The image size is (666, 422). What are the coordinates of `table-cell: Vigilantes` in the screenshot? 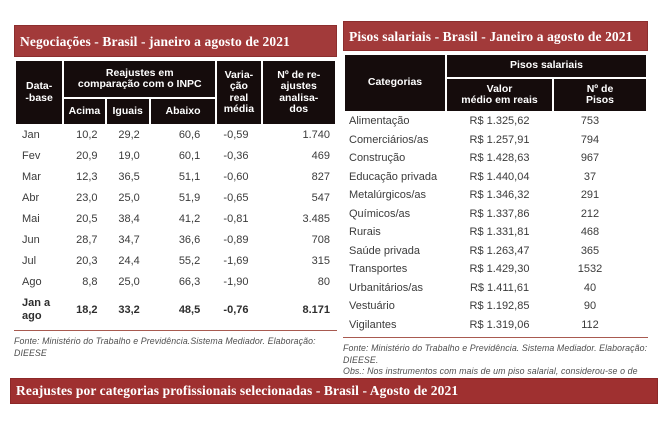 It's located at (373, 324).